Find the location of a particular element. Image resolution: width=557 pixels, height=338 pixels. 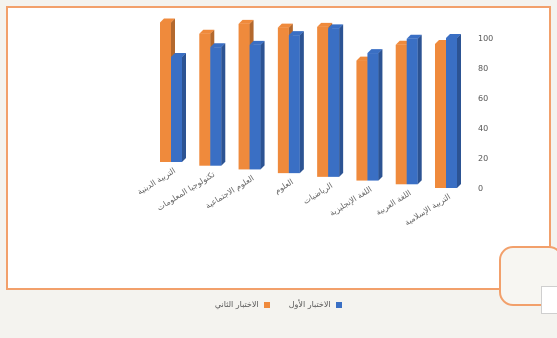

x-tick-label: اللغة العربية is located at coordinates (393, 202).